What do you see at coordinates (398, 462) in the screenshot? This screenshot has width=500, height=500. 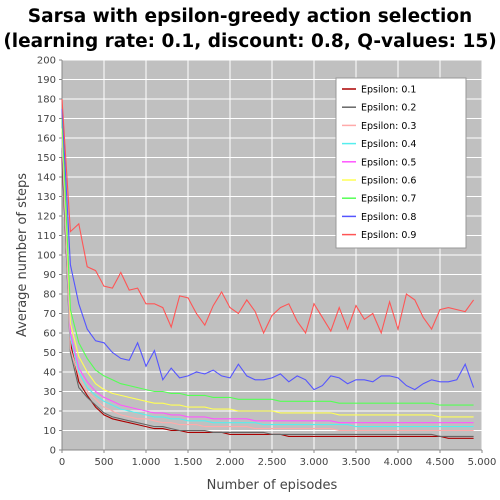 I see `x-tick-label: 4.000` at bounding box center [398, 462].